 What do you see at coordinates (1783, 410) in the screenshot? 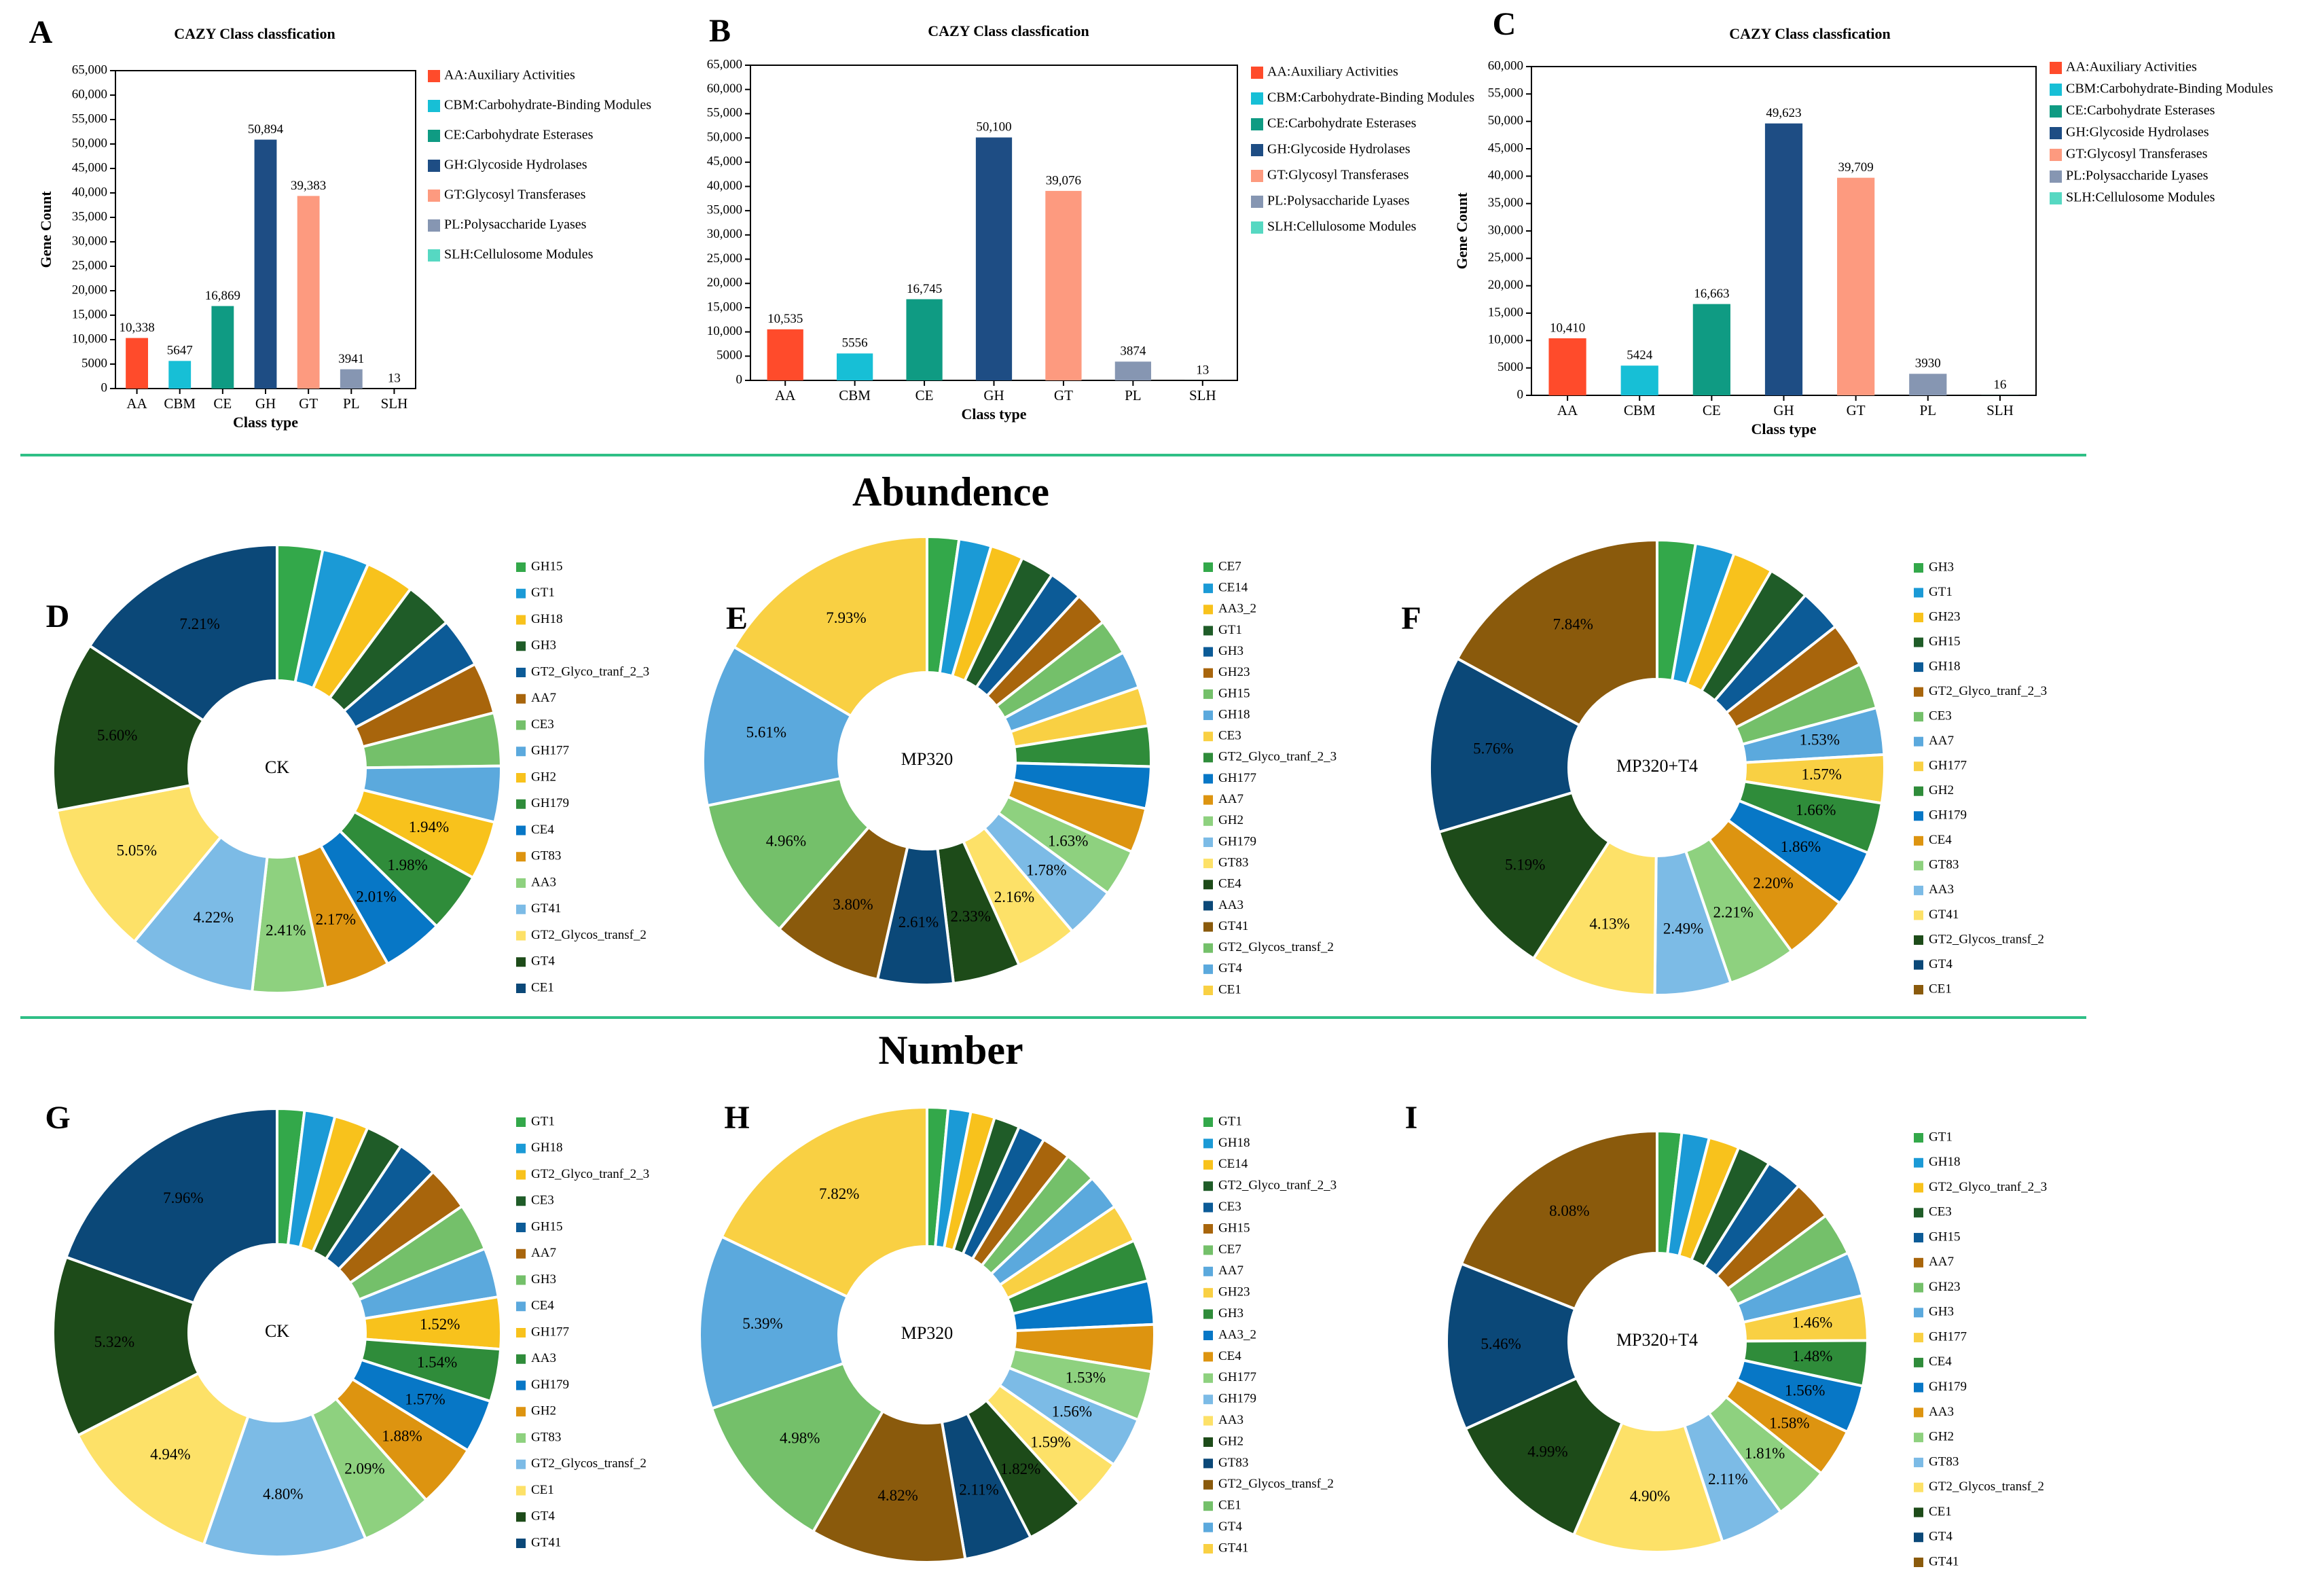
I see `x-tick-label-c: GH` at bounding box center [1783, 410].